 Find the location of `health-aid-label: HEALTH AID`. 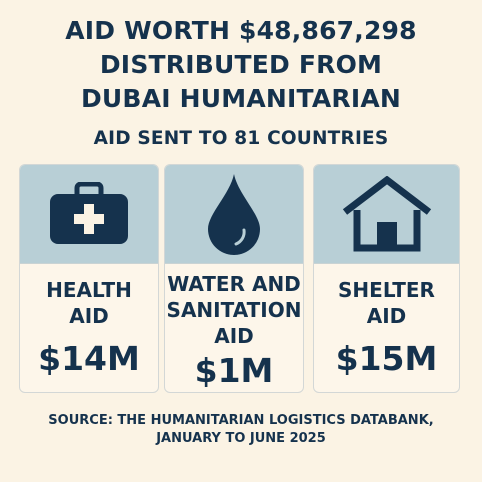

health-aid-label: HEALTH AID is located at coordinates (89, 303).